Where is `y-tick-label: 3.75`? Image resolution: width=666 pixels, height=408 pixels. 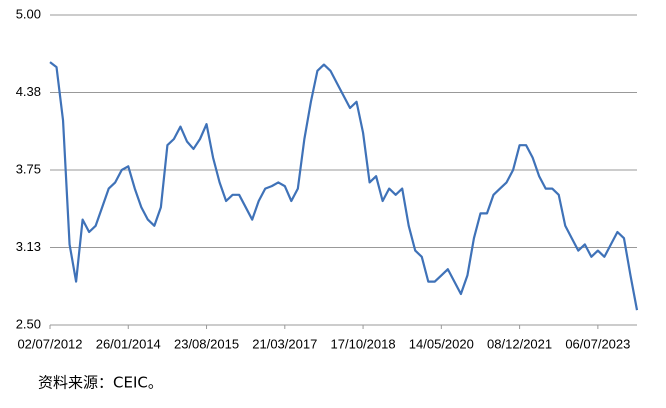
y-tick-label: 3.75 is located at coordinates (28, 168).